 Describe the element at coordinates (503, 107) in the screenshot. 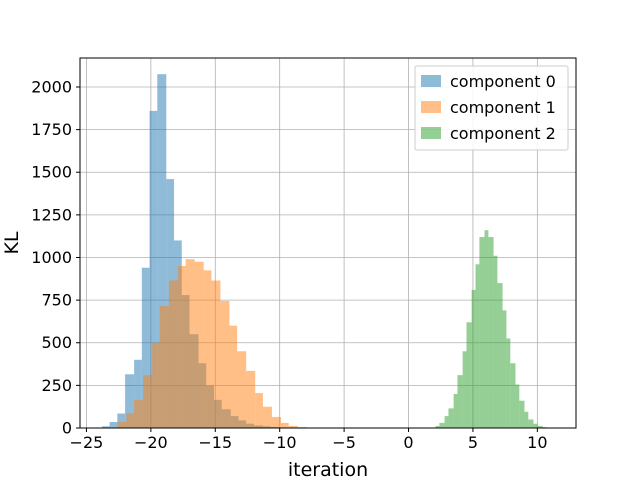

I see `legend-label: component 1` at that location.